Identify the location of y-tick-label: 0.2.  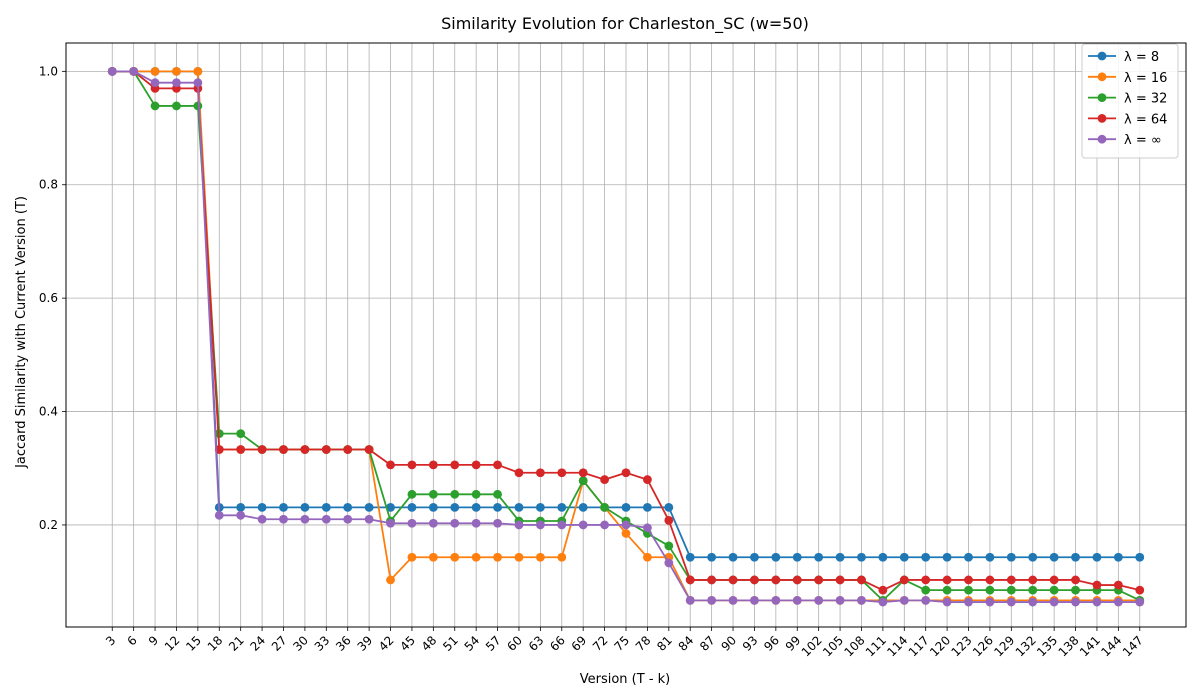
(48, 525).